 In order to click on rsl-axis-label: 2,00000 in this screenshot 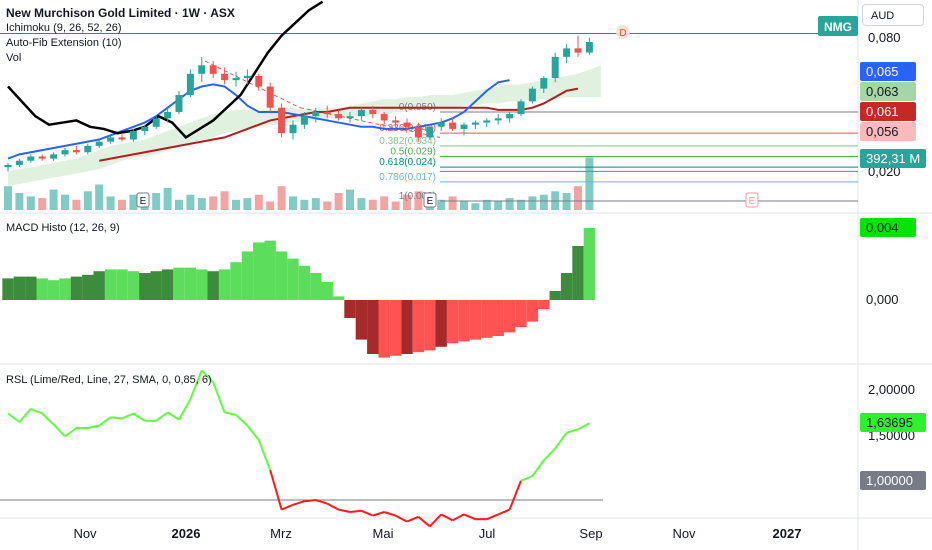, I will do `click(891, 389)`.